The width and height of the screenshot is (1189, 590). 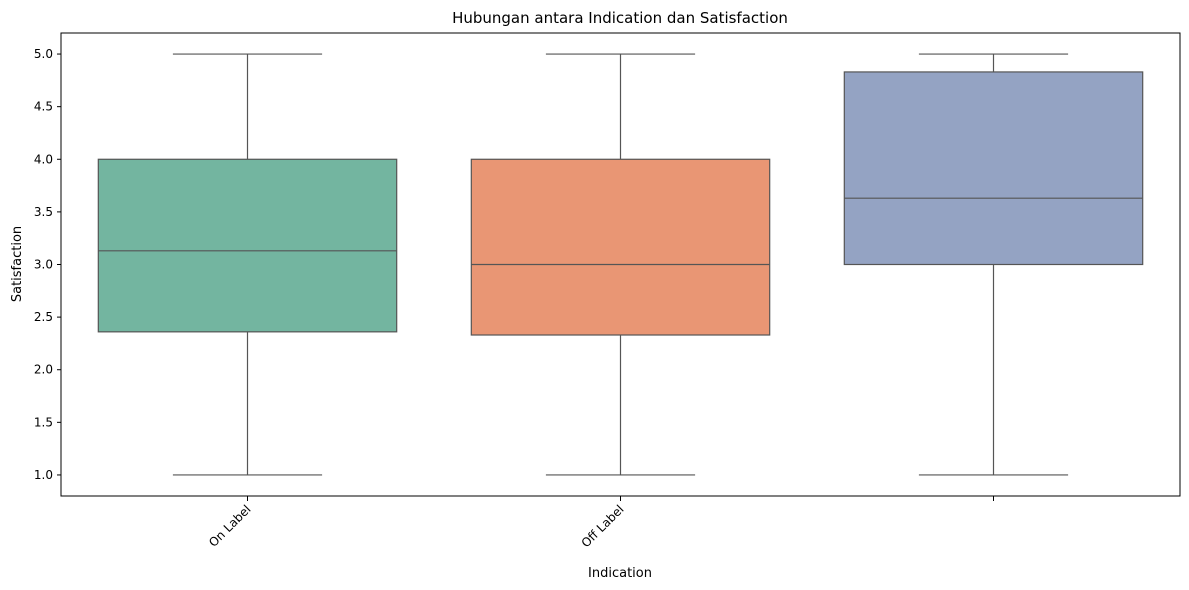 What do you see at coordinates (43, 107) in the screenshot?
I see `y-tick-label: 4.5` at bounding box center [43, 107].